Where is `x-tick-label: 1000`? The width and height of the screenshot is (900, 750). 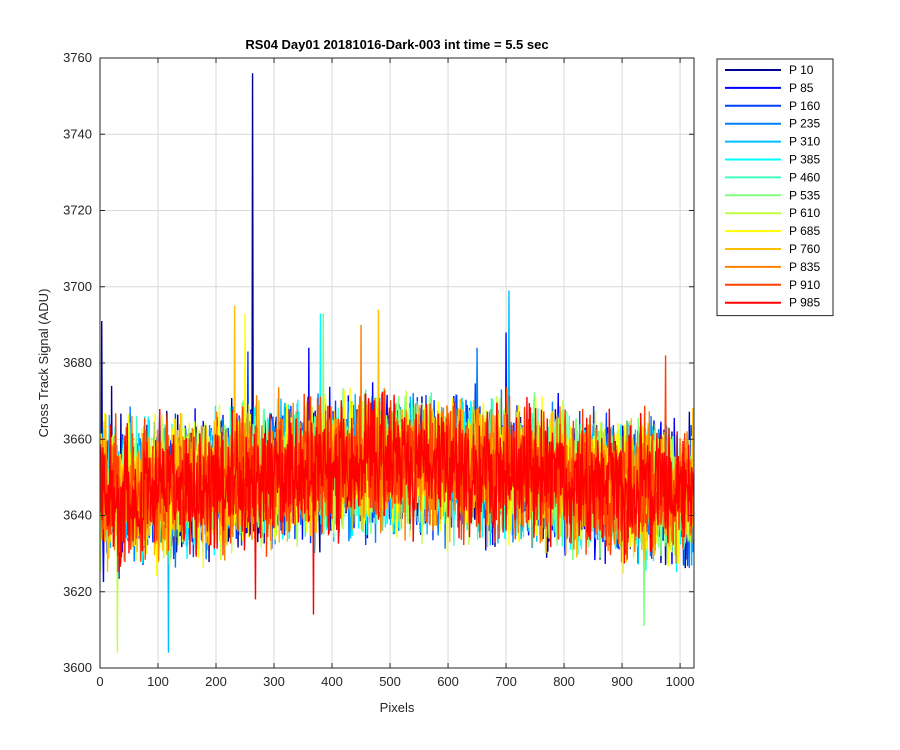 x-tick-label: 1000 is located at coordinates (680, 681).